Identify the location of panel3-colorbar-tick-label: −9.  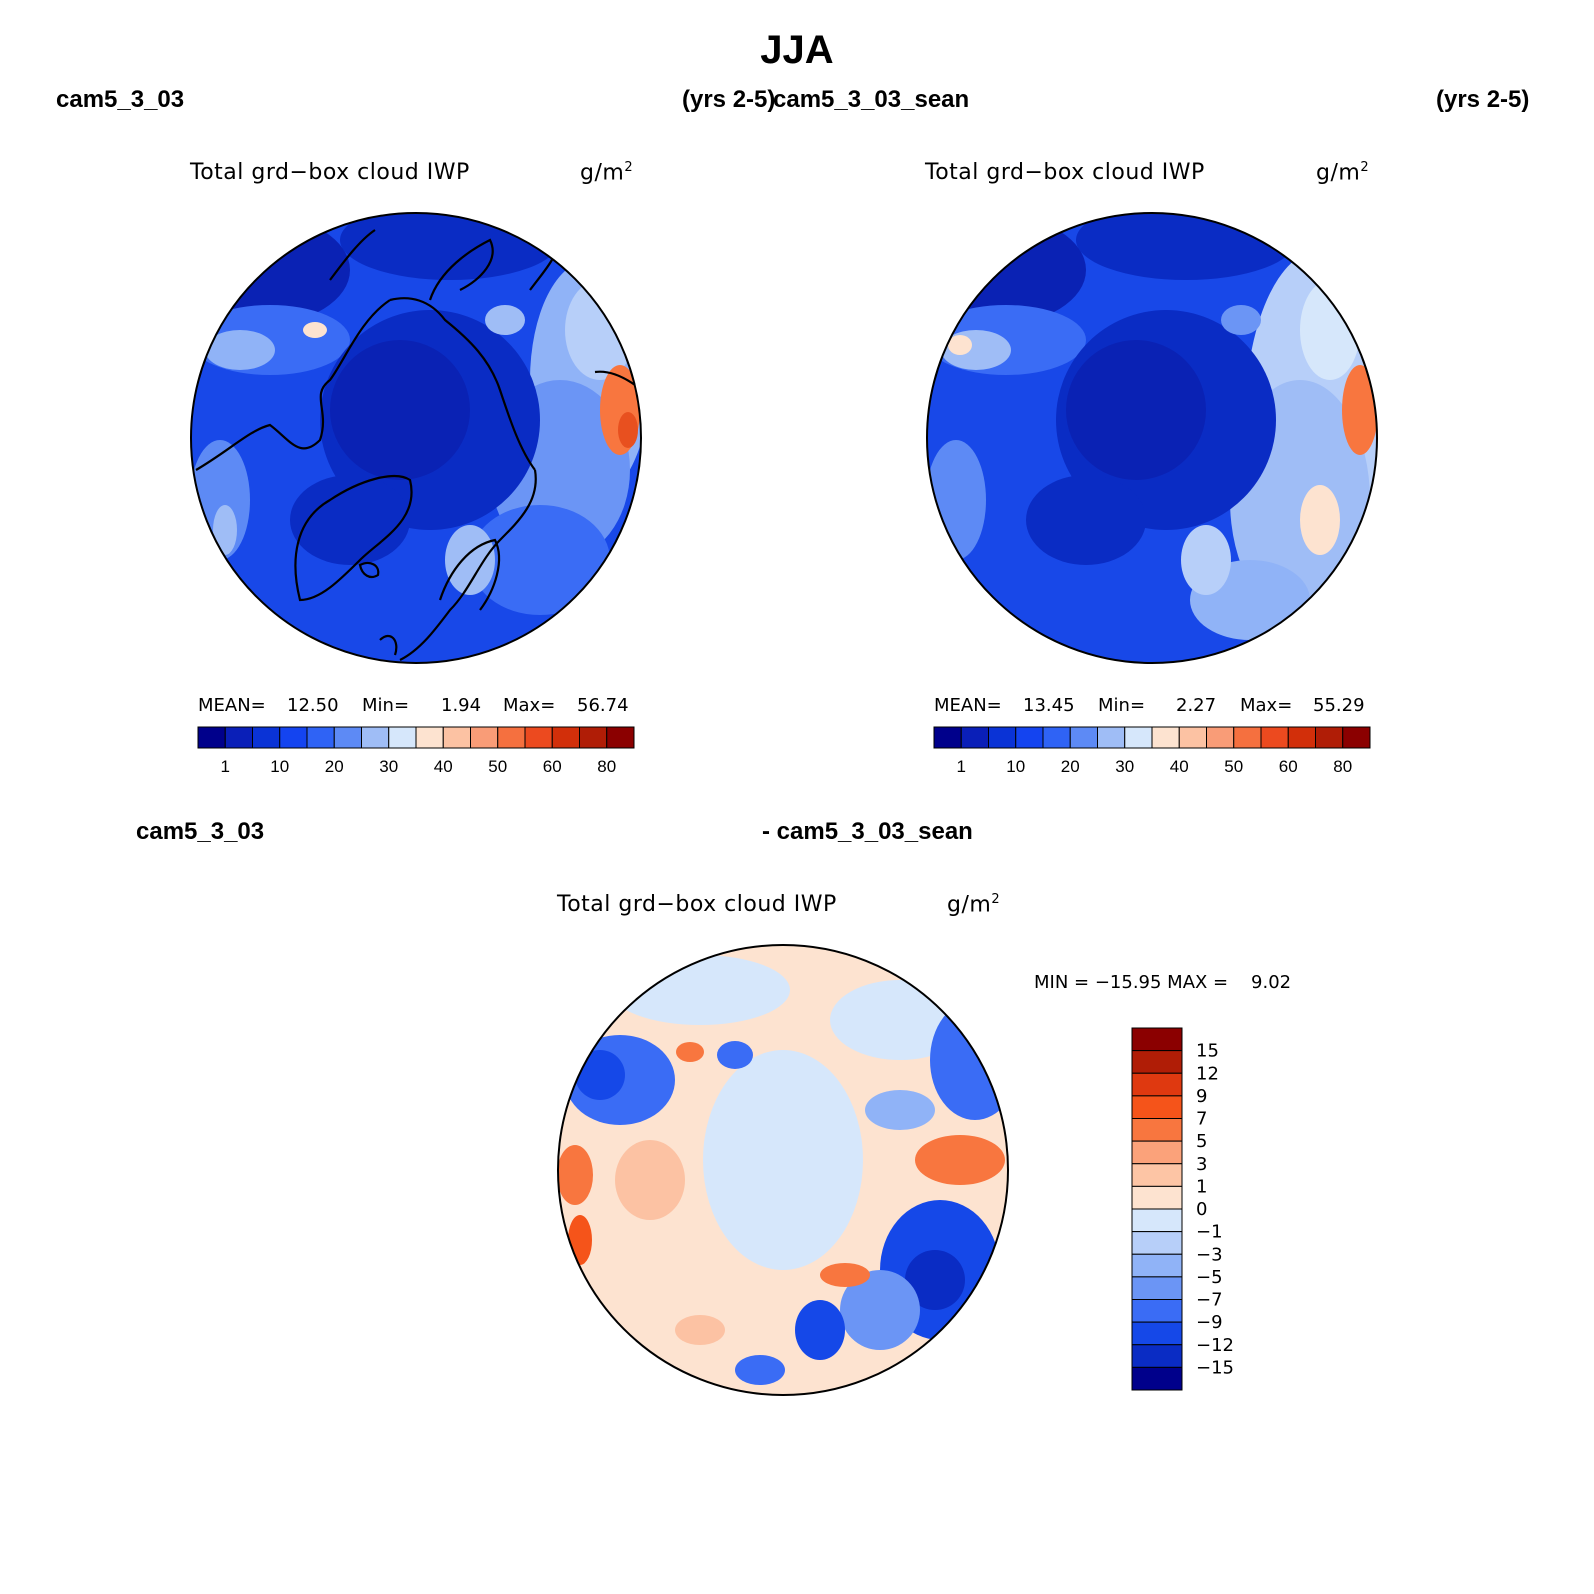
(1209, 1322).